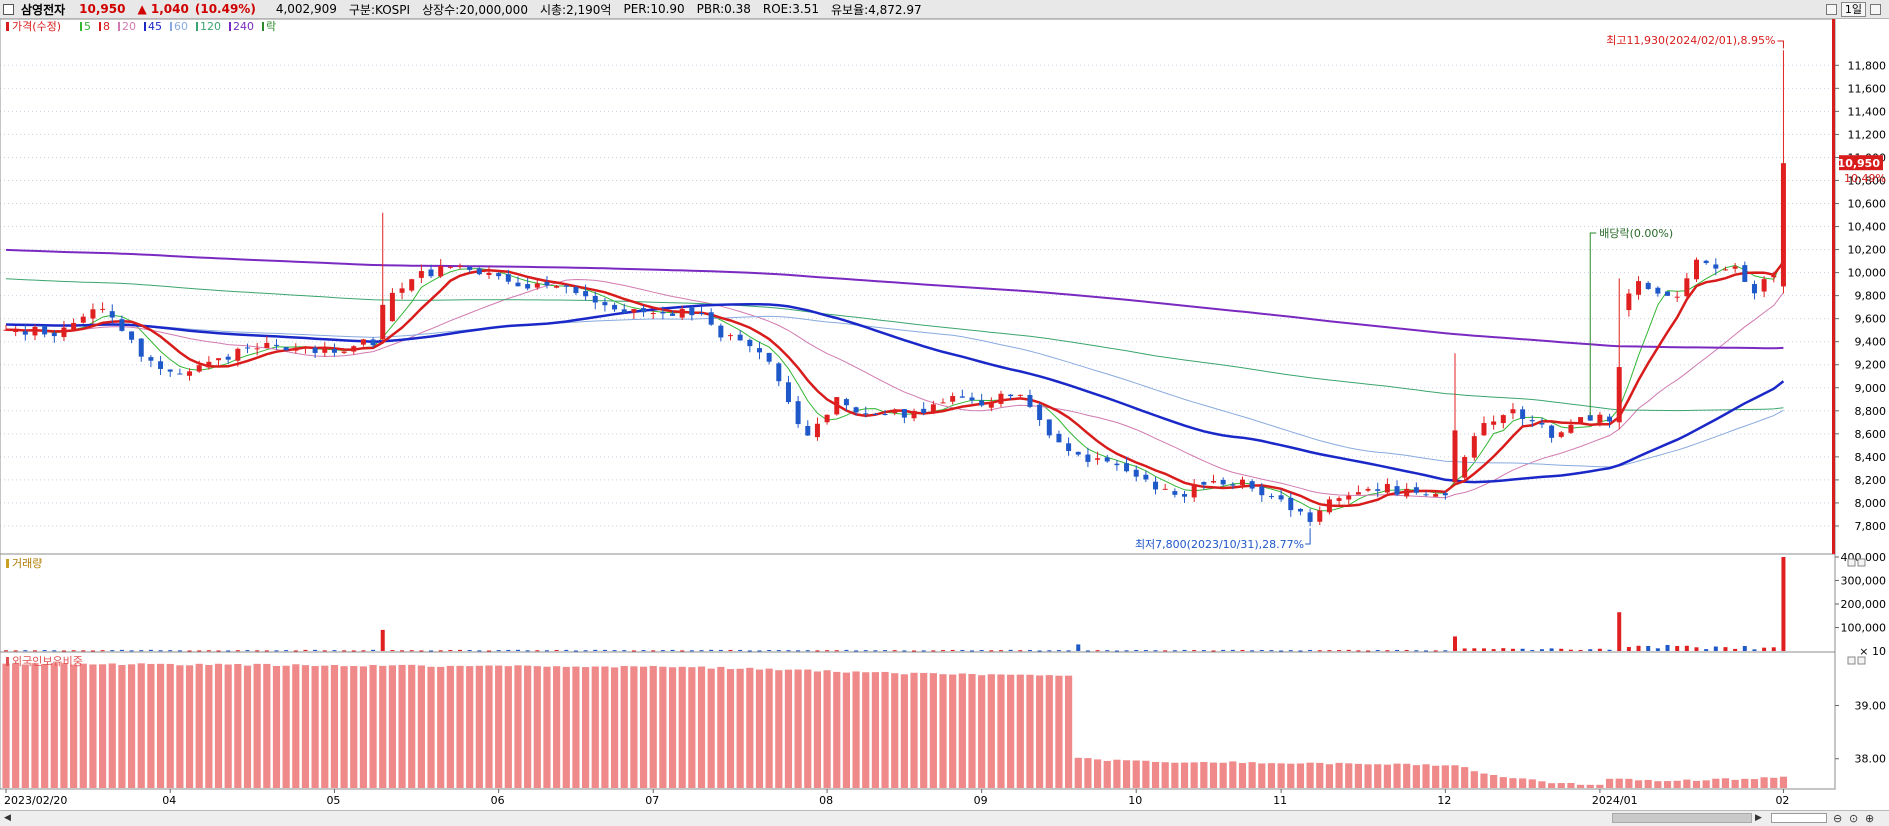 The image size is (1889, 826). I want to click on zoom-slider, so click(1799, 818).